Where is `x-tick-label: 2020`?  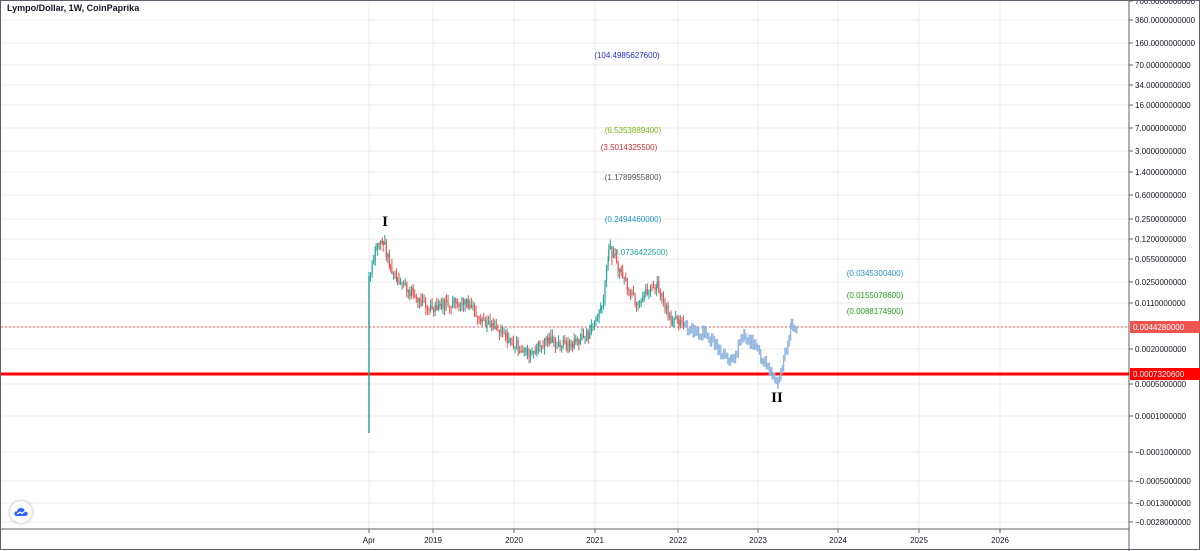
x-tick-label: 2020 is located at coordinates (514, 540).